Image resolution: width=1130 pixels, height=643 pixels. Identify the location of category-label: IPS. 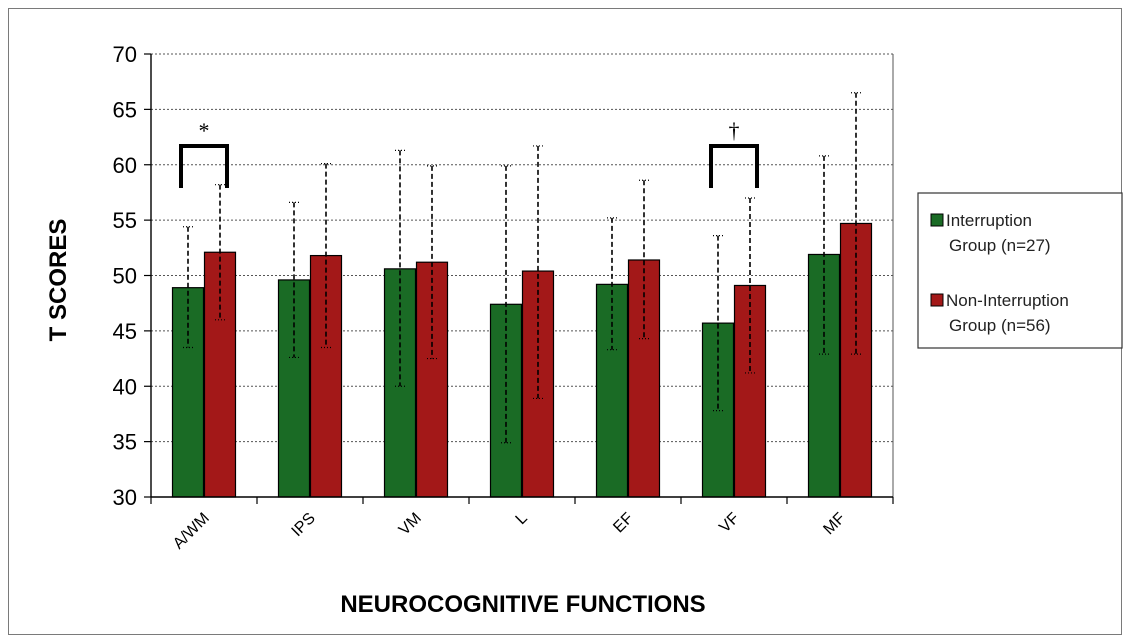
(304, 525).